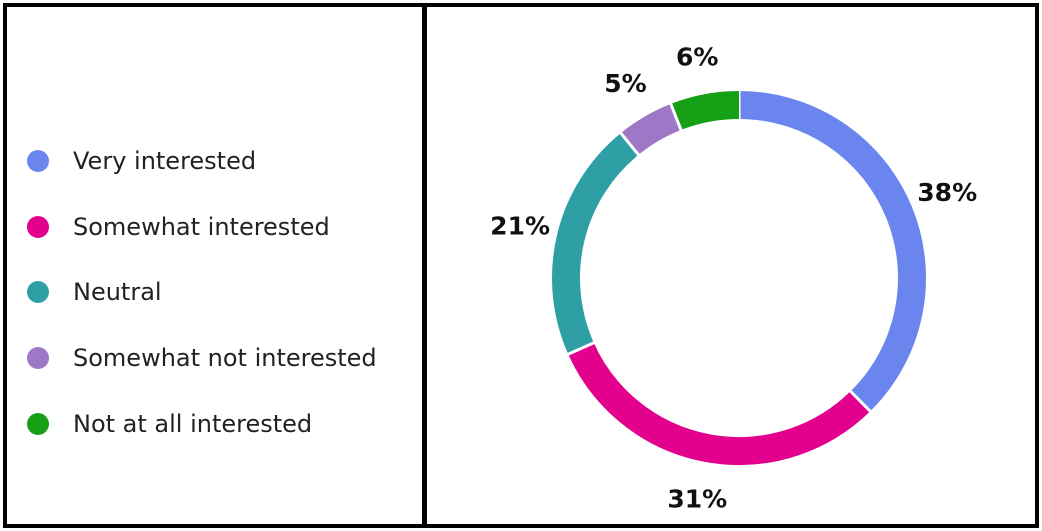  I want to click on donut-slice-somewhat-not-interested, so click(651, 129).